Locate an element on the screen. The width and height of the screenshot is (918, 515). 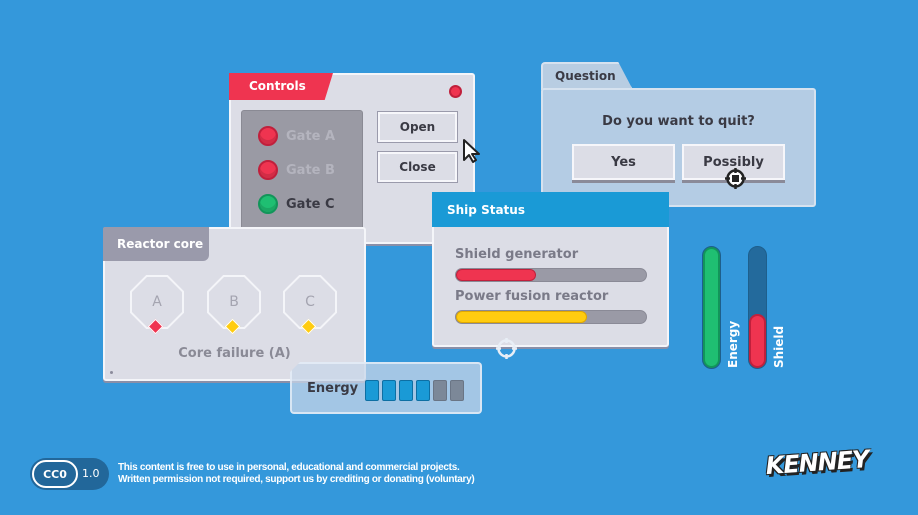
question-tab: Question is located at coordinates (587, 76).